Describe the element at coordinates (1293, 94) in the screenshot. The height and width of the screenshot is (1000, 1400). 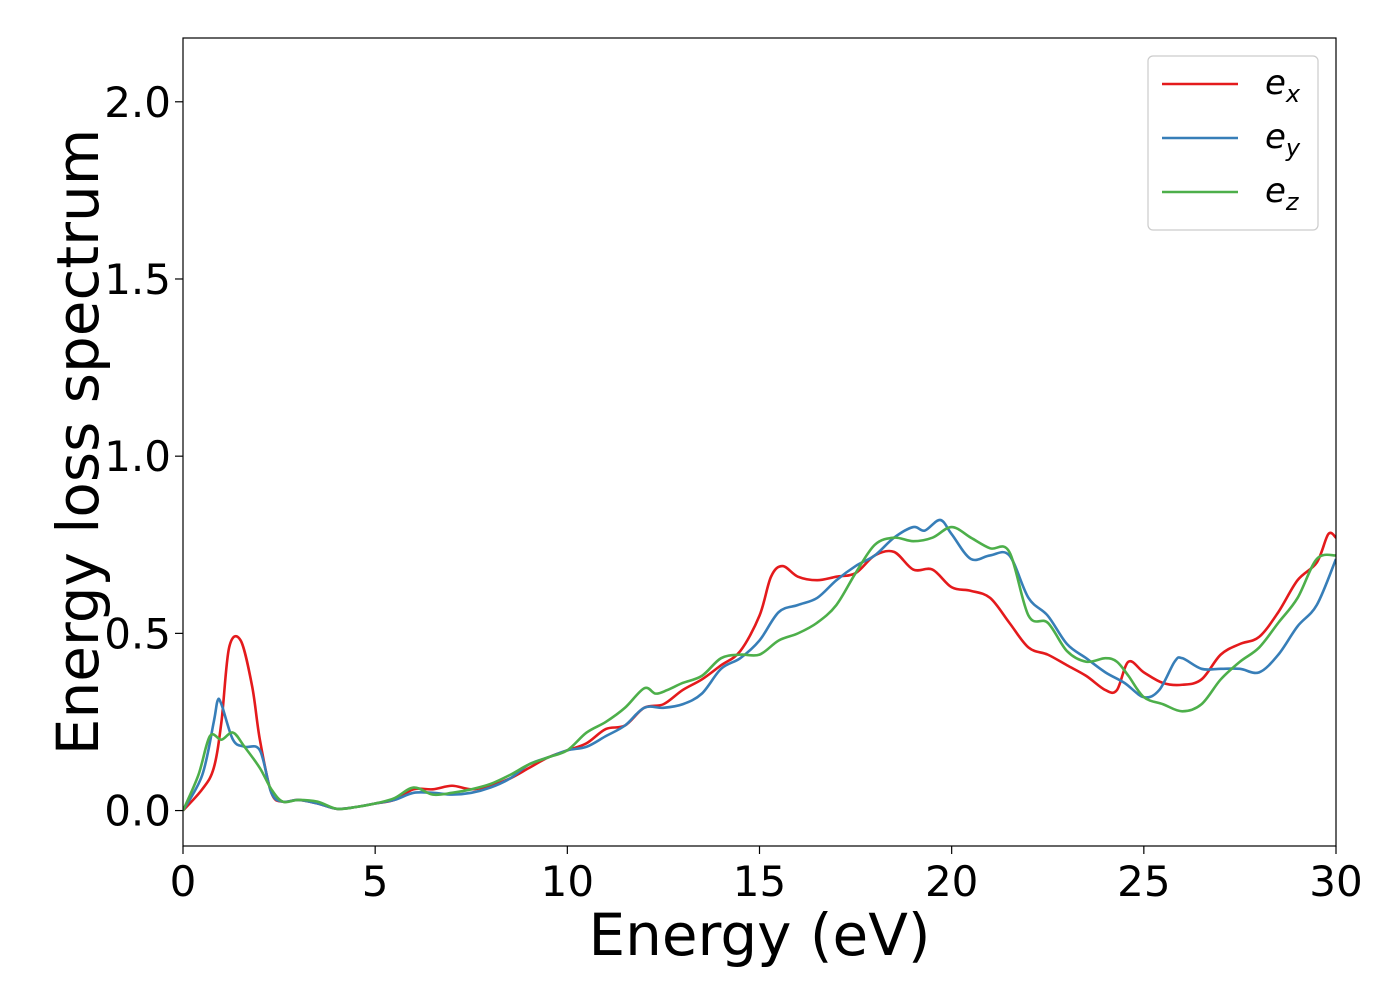
I see `legend-label-subscript: x` at that location.